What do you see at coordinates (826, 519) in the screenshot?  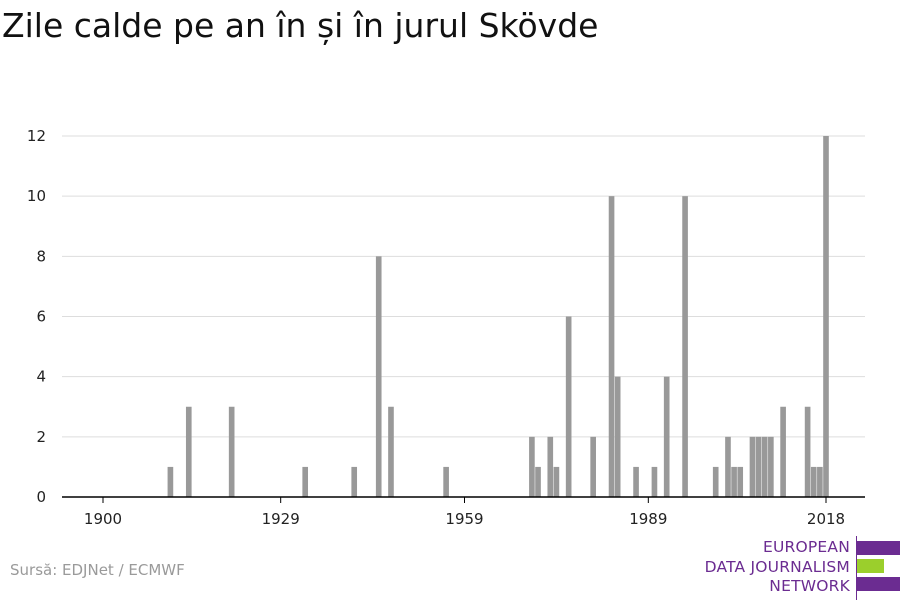 I see `x-tick-label: 2018` at bounding box center [826, 519].